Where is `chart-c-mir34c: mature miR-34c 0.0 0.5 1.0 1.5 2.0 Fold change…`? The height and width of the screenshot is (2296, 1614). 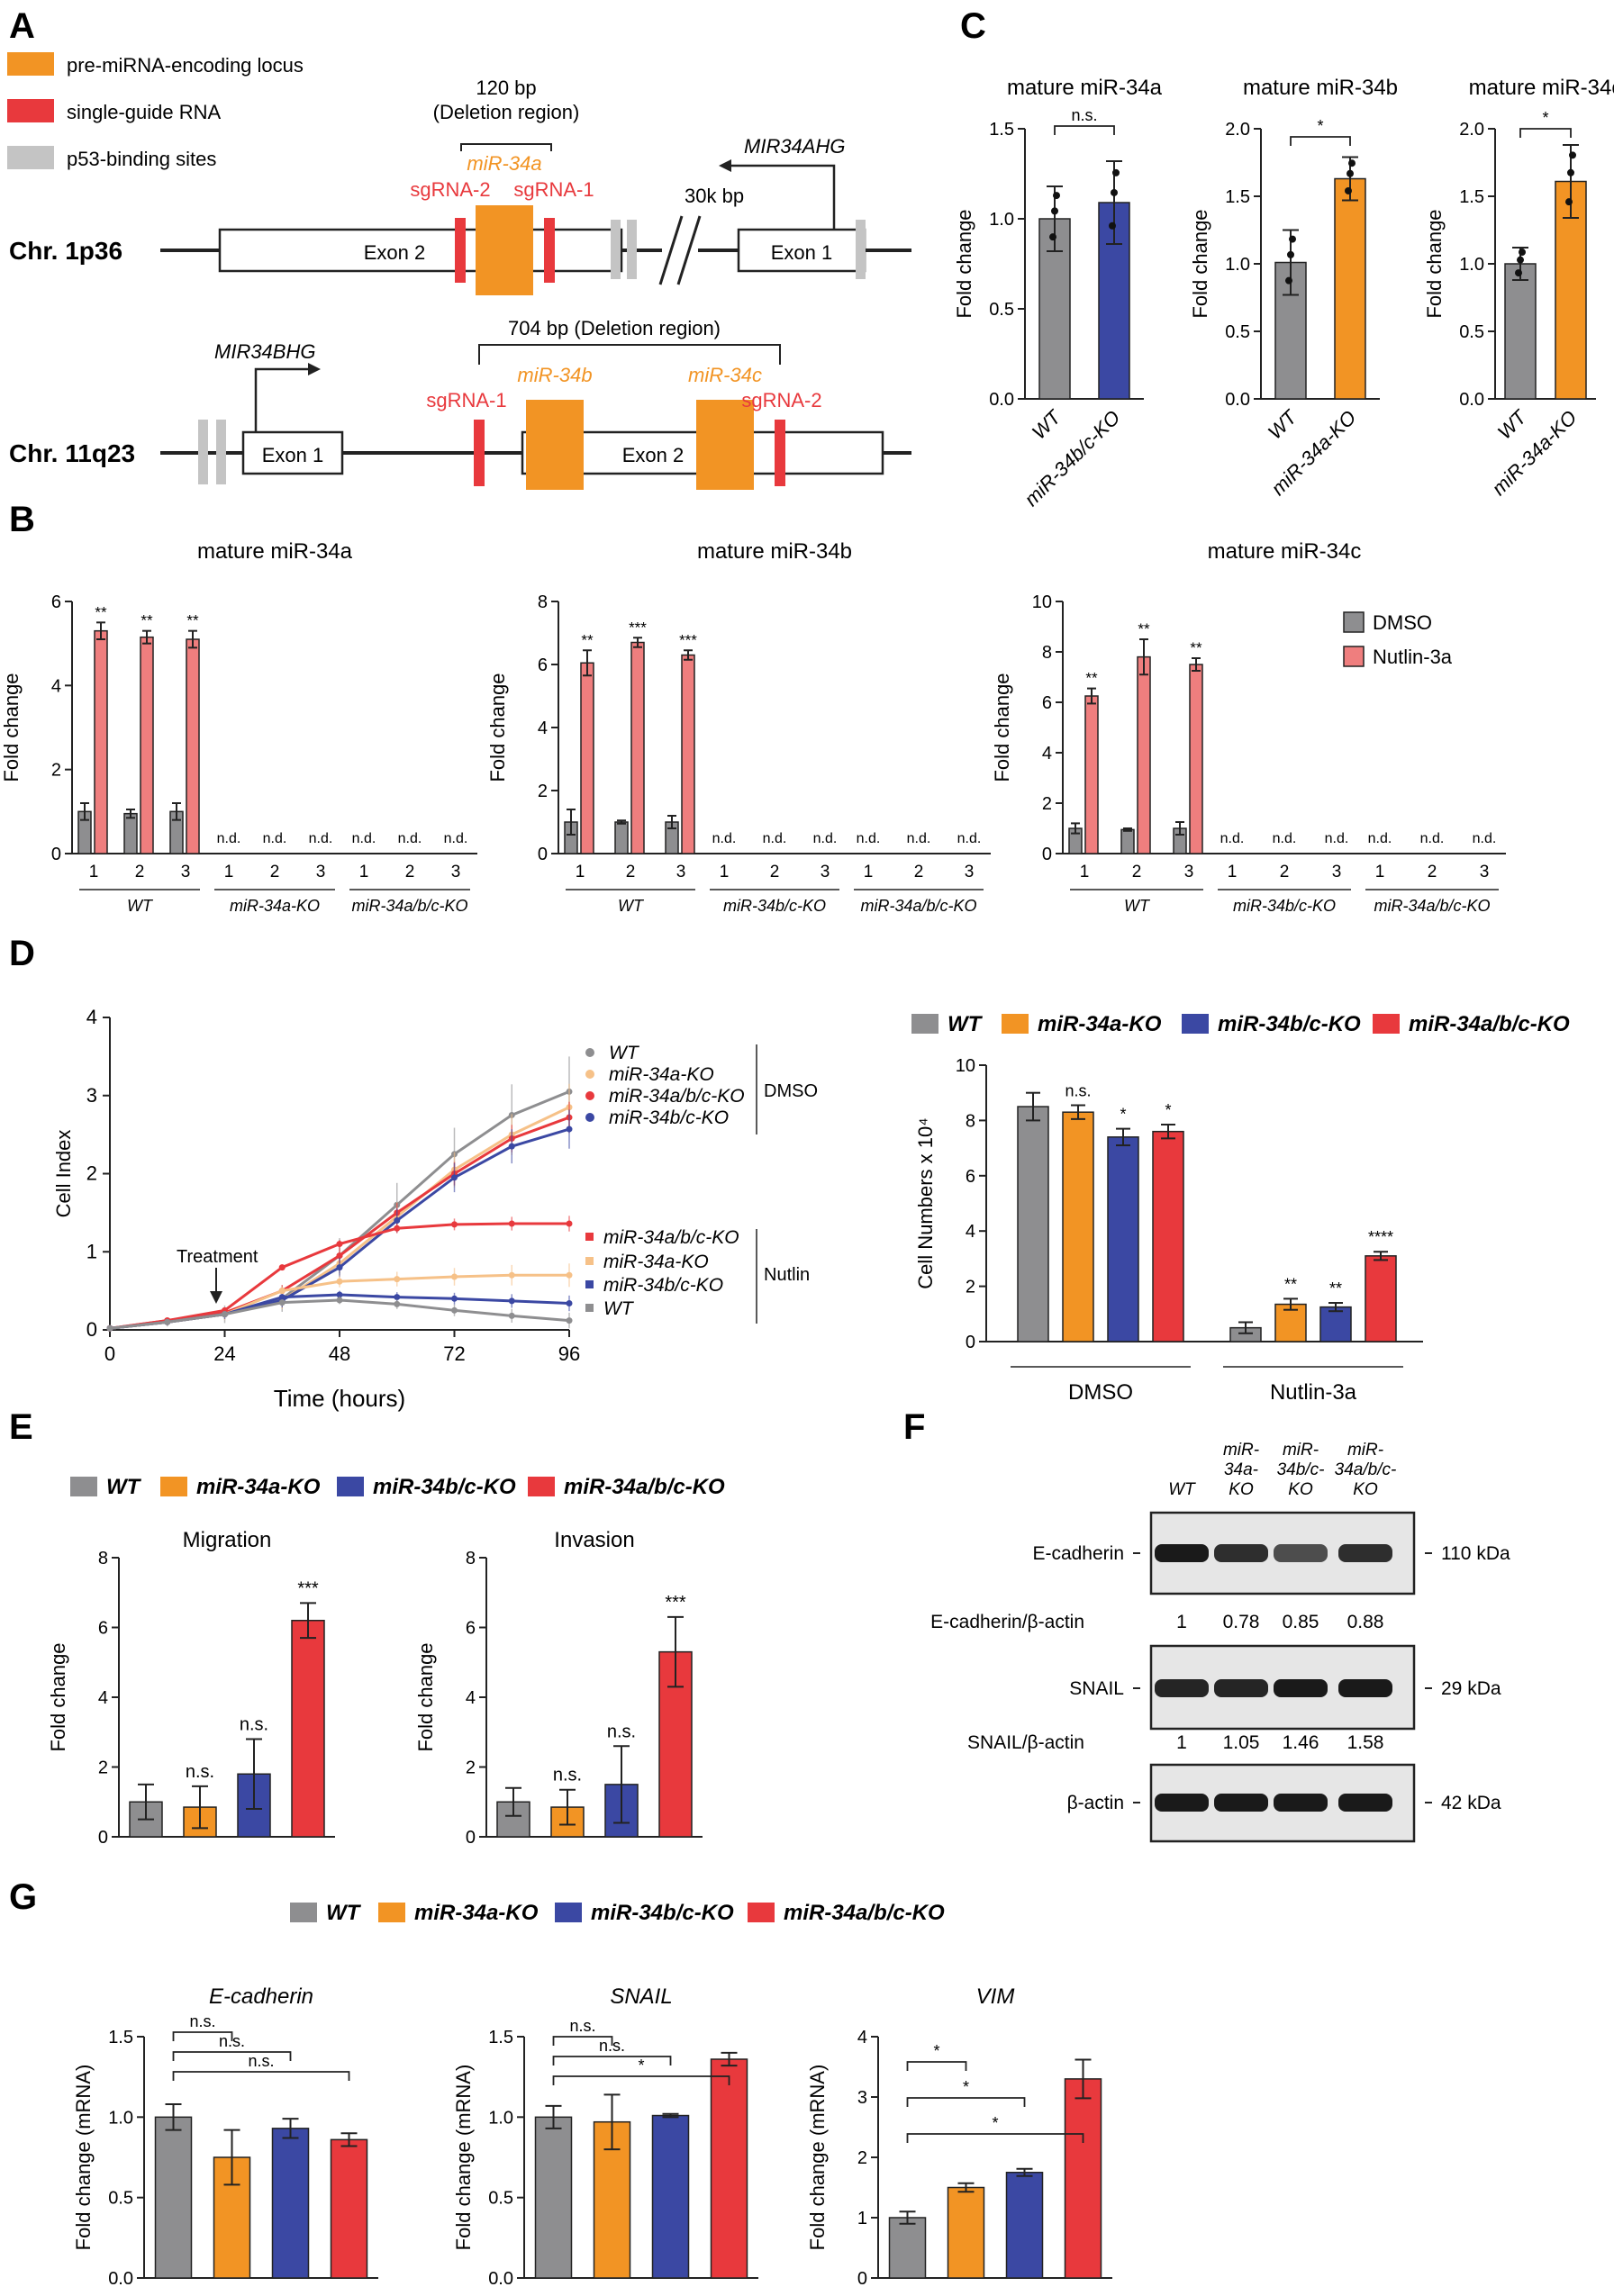
chart-c-mir34c: mature miR-34c 0.0 0.5 1.0 1.5 2.0 Fold change… is located at coordinates (1519, 288).